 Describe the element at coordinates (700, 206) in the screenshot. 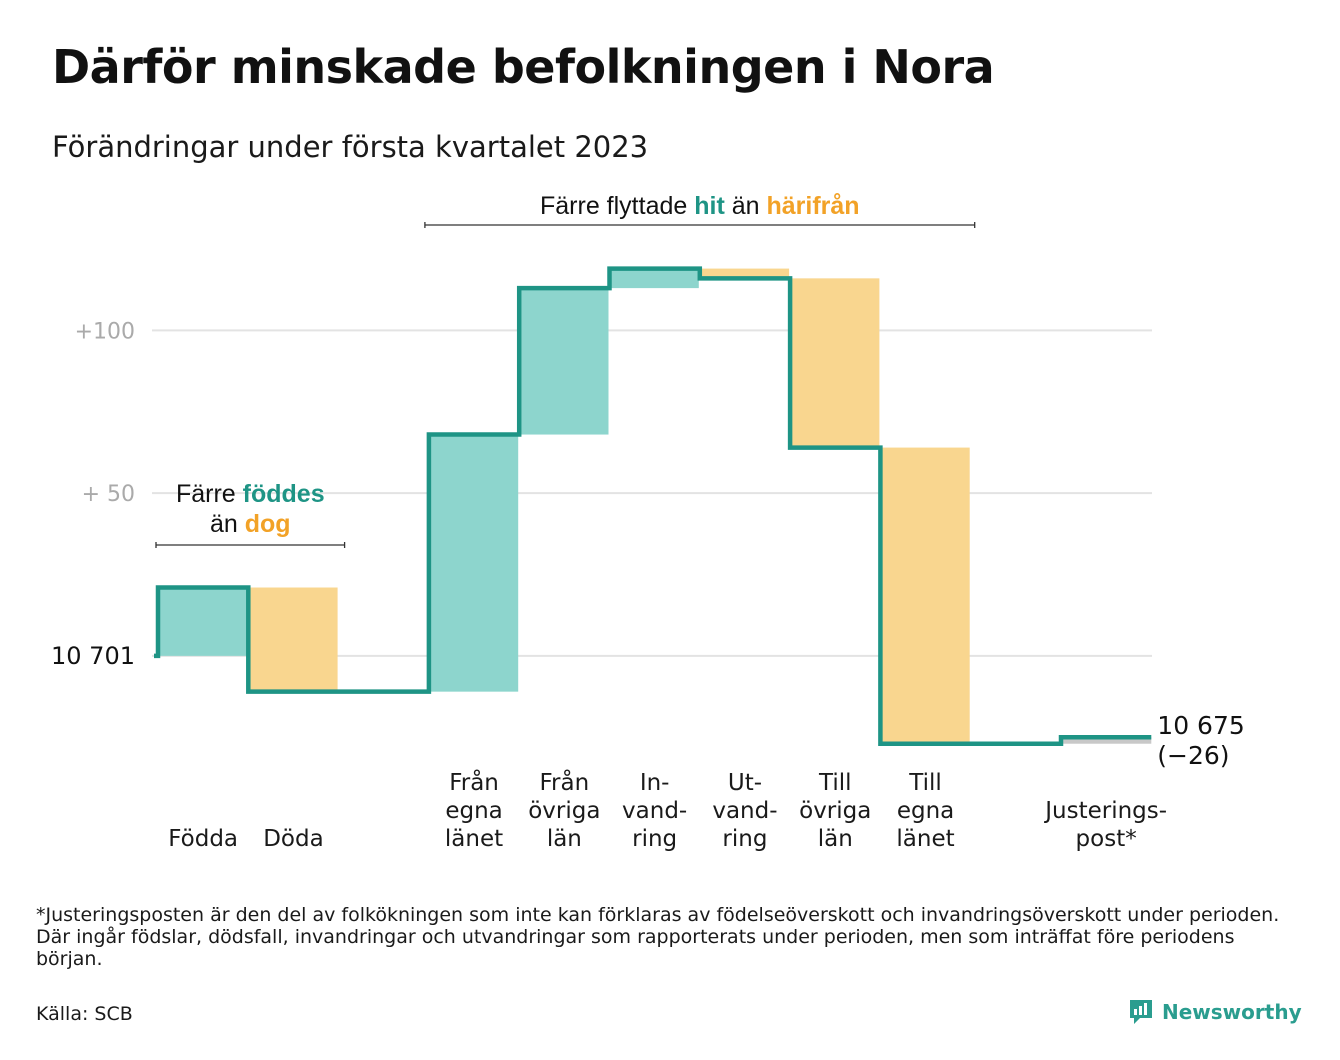

I see `annotation-migration: Färre flyttade hit än härifrån` at that location.